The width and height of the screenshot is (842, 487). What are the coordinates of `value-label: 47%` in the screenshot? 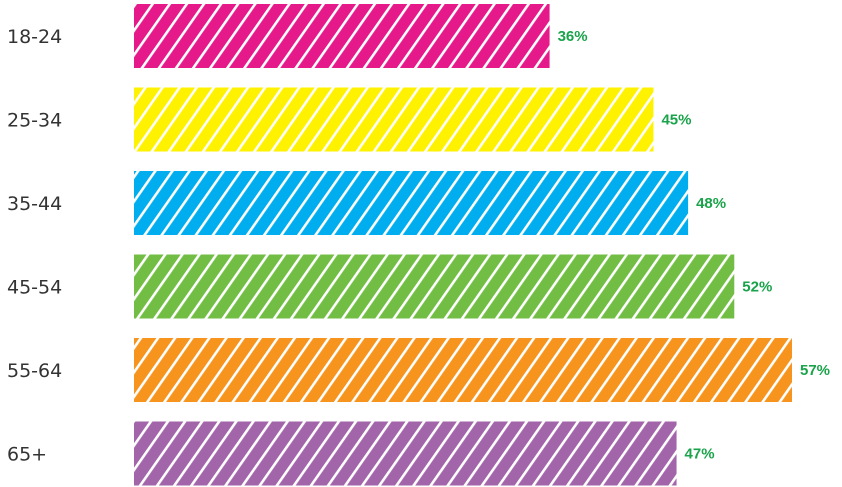 It's located at (700, 454).